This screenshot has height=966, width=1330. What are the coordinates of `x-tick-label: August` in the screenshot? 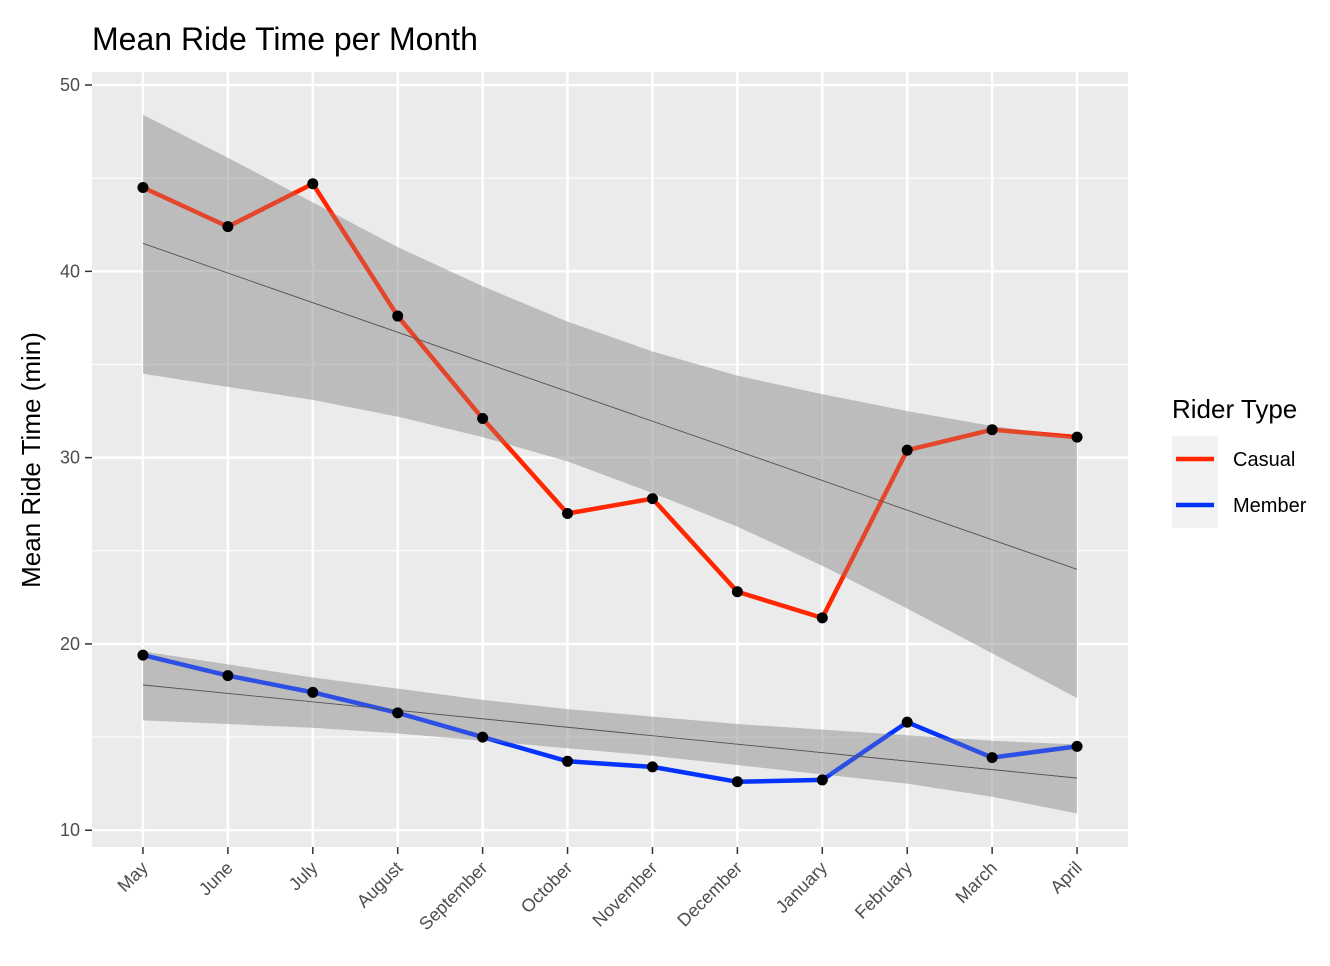 It's located at (380, 885).